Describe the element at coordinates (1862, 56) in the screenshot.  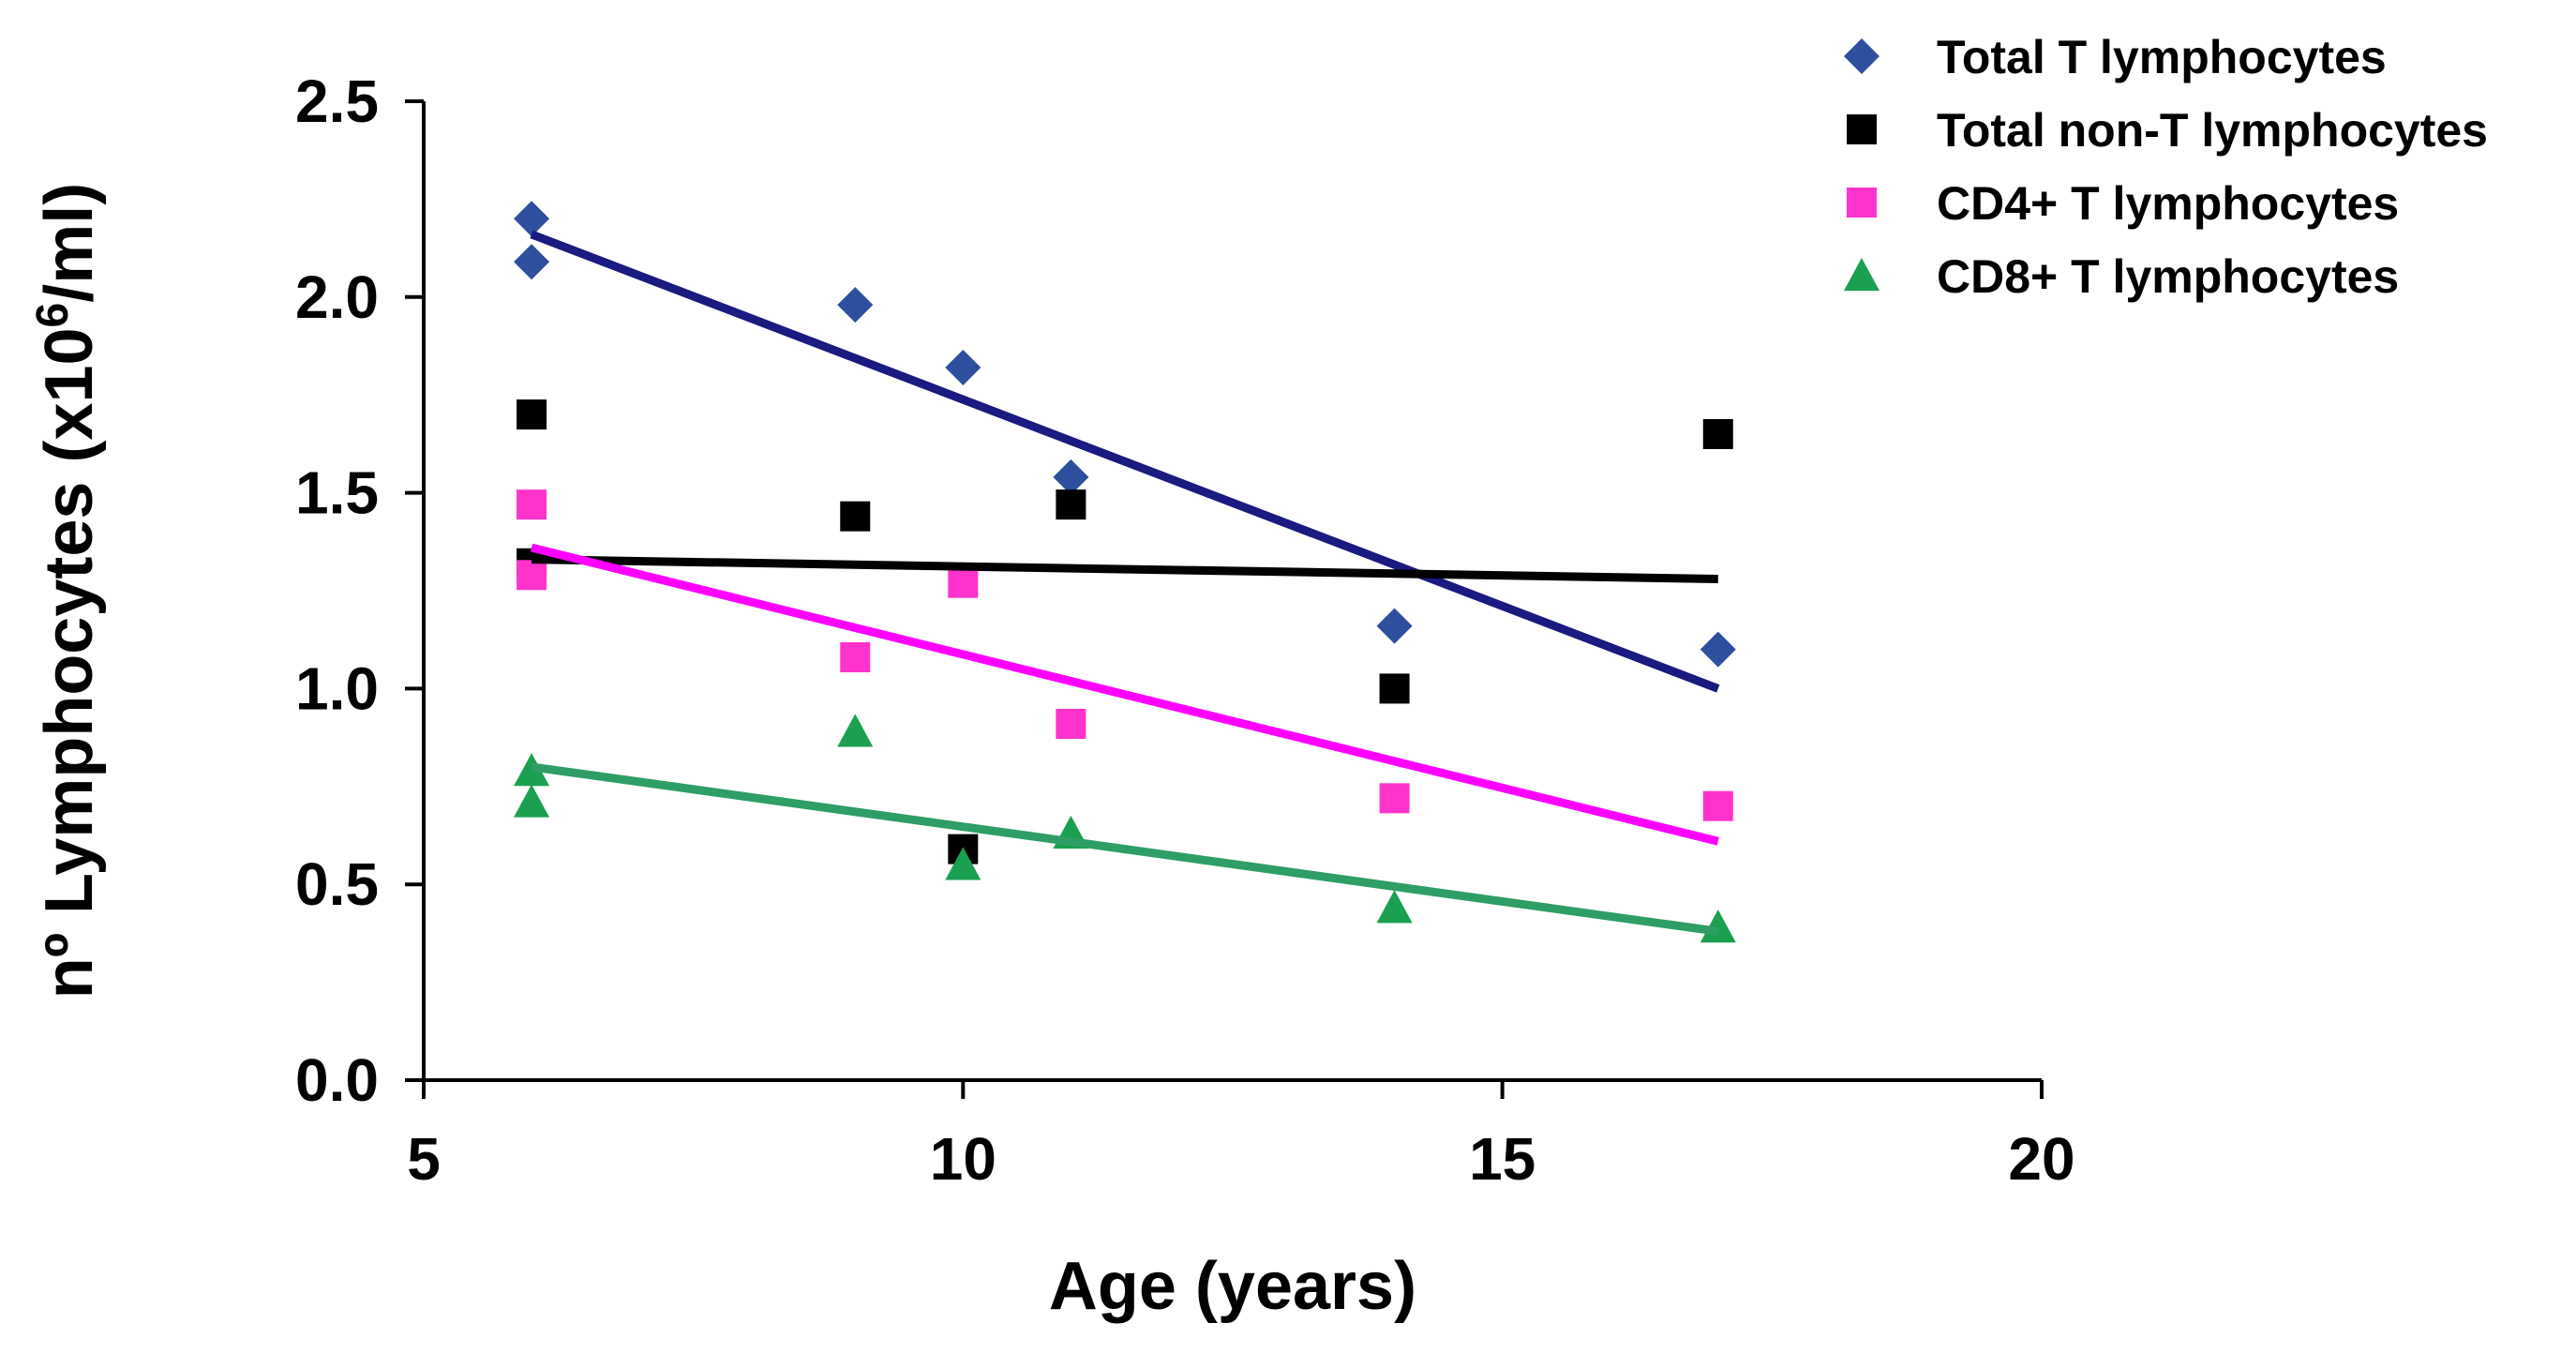
I see `legend-marker-total-t-lymphocytes` at that location.